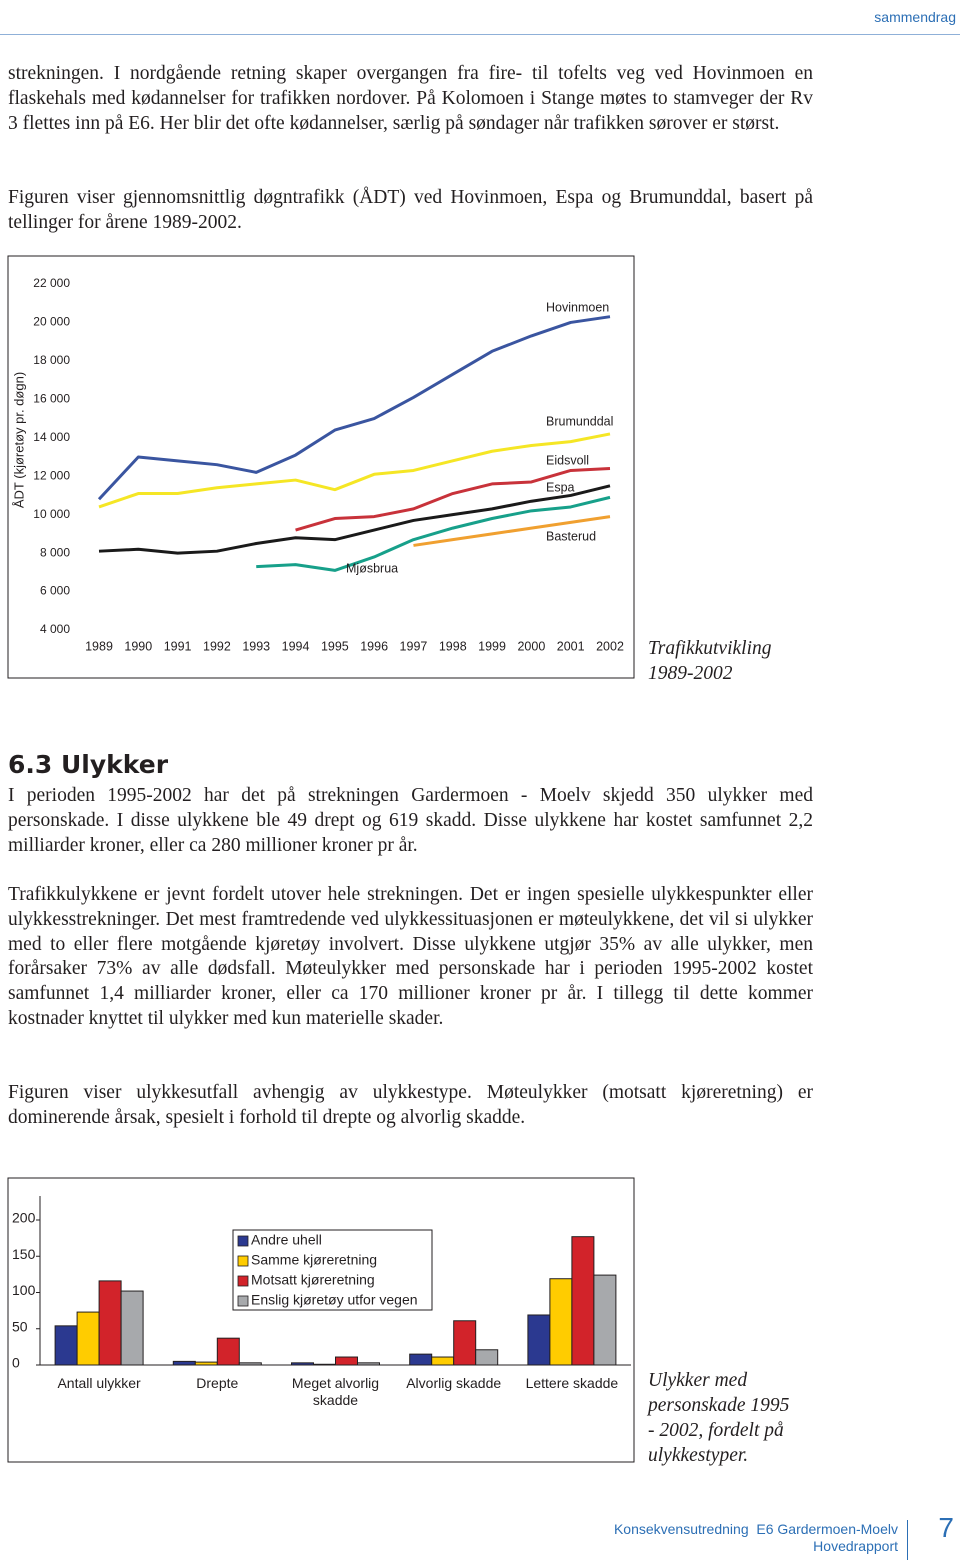  I want to click on legend-label: Andre uhell, so click(286, 1240).